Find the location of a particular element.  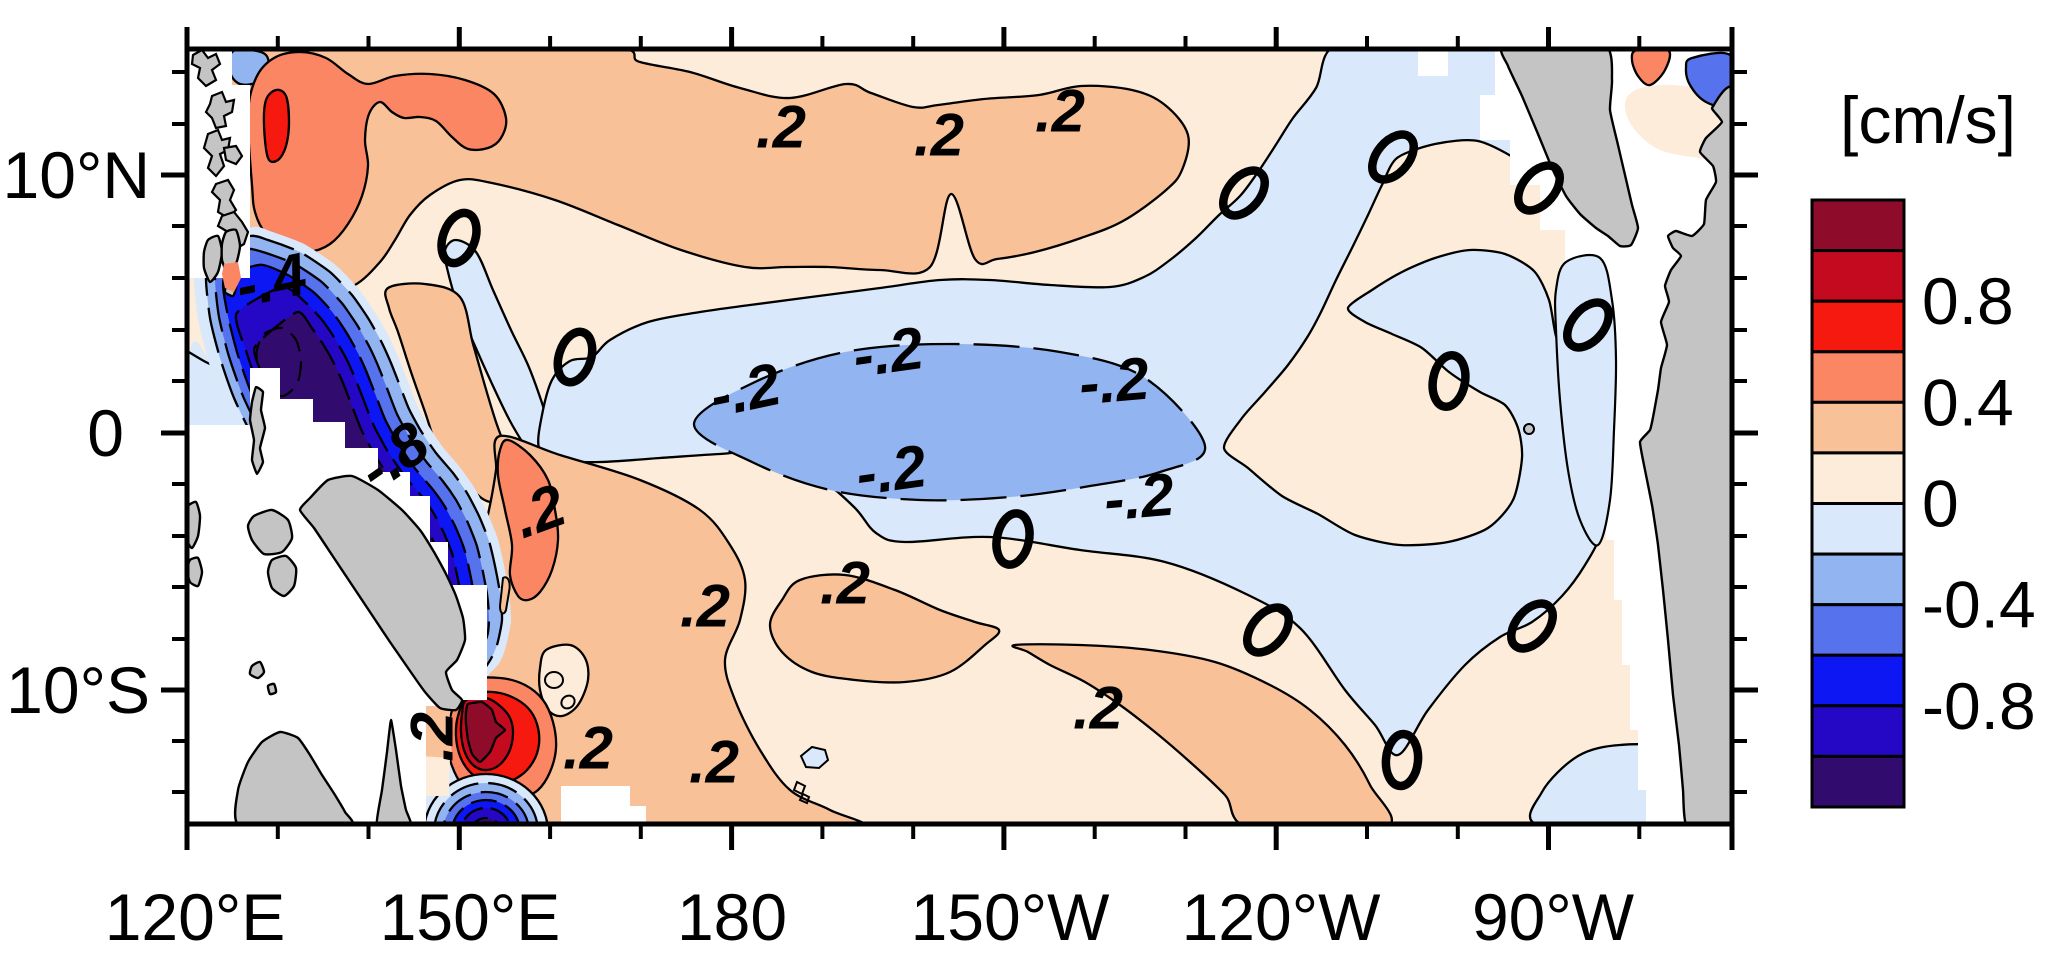

svg-text: -0.8 is located at coordinates (1979, 706).